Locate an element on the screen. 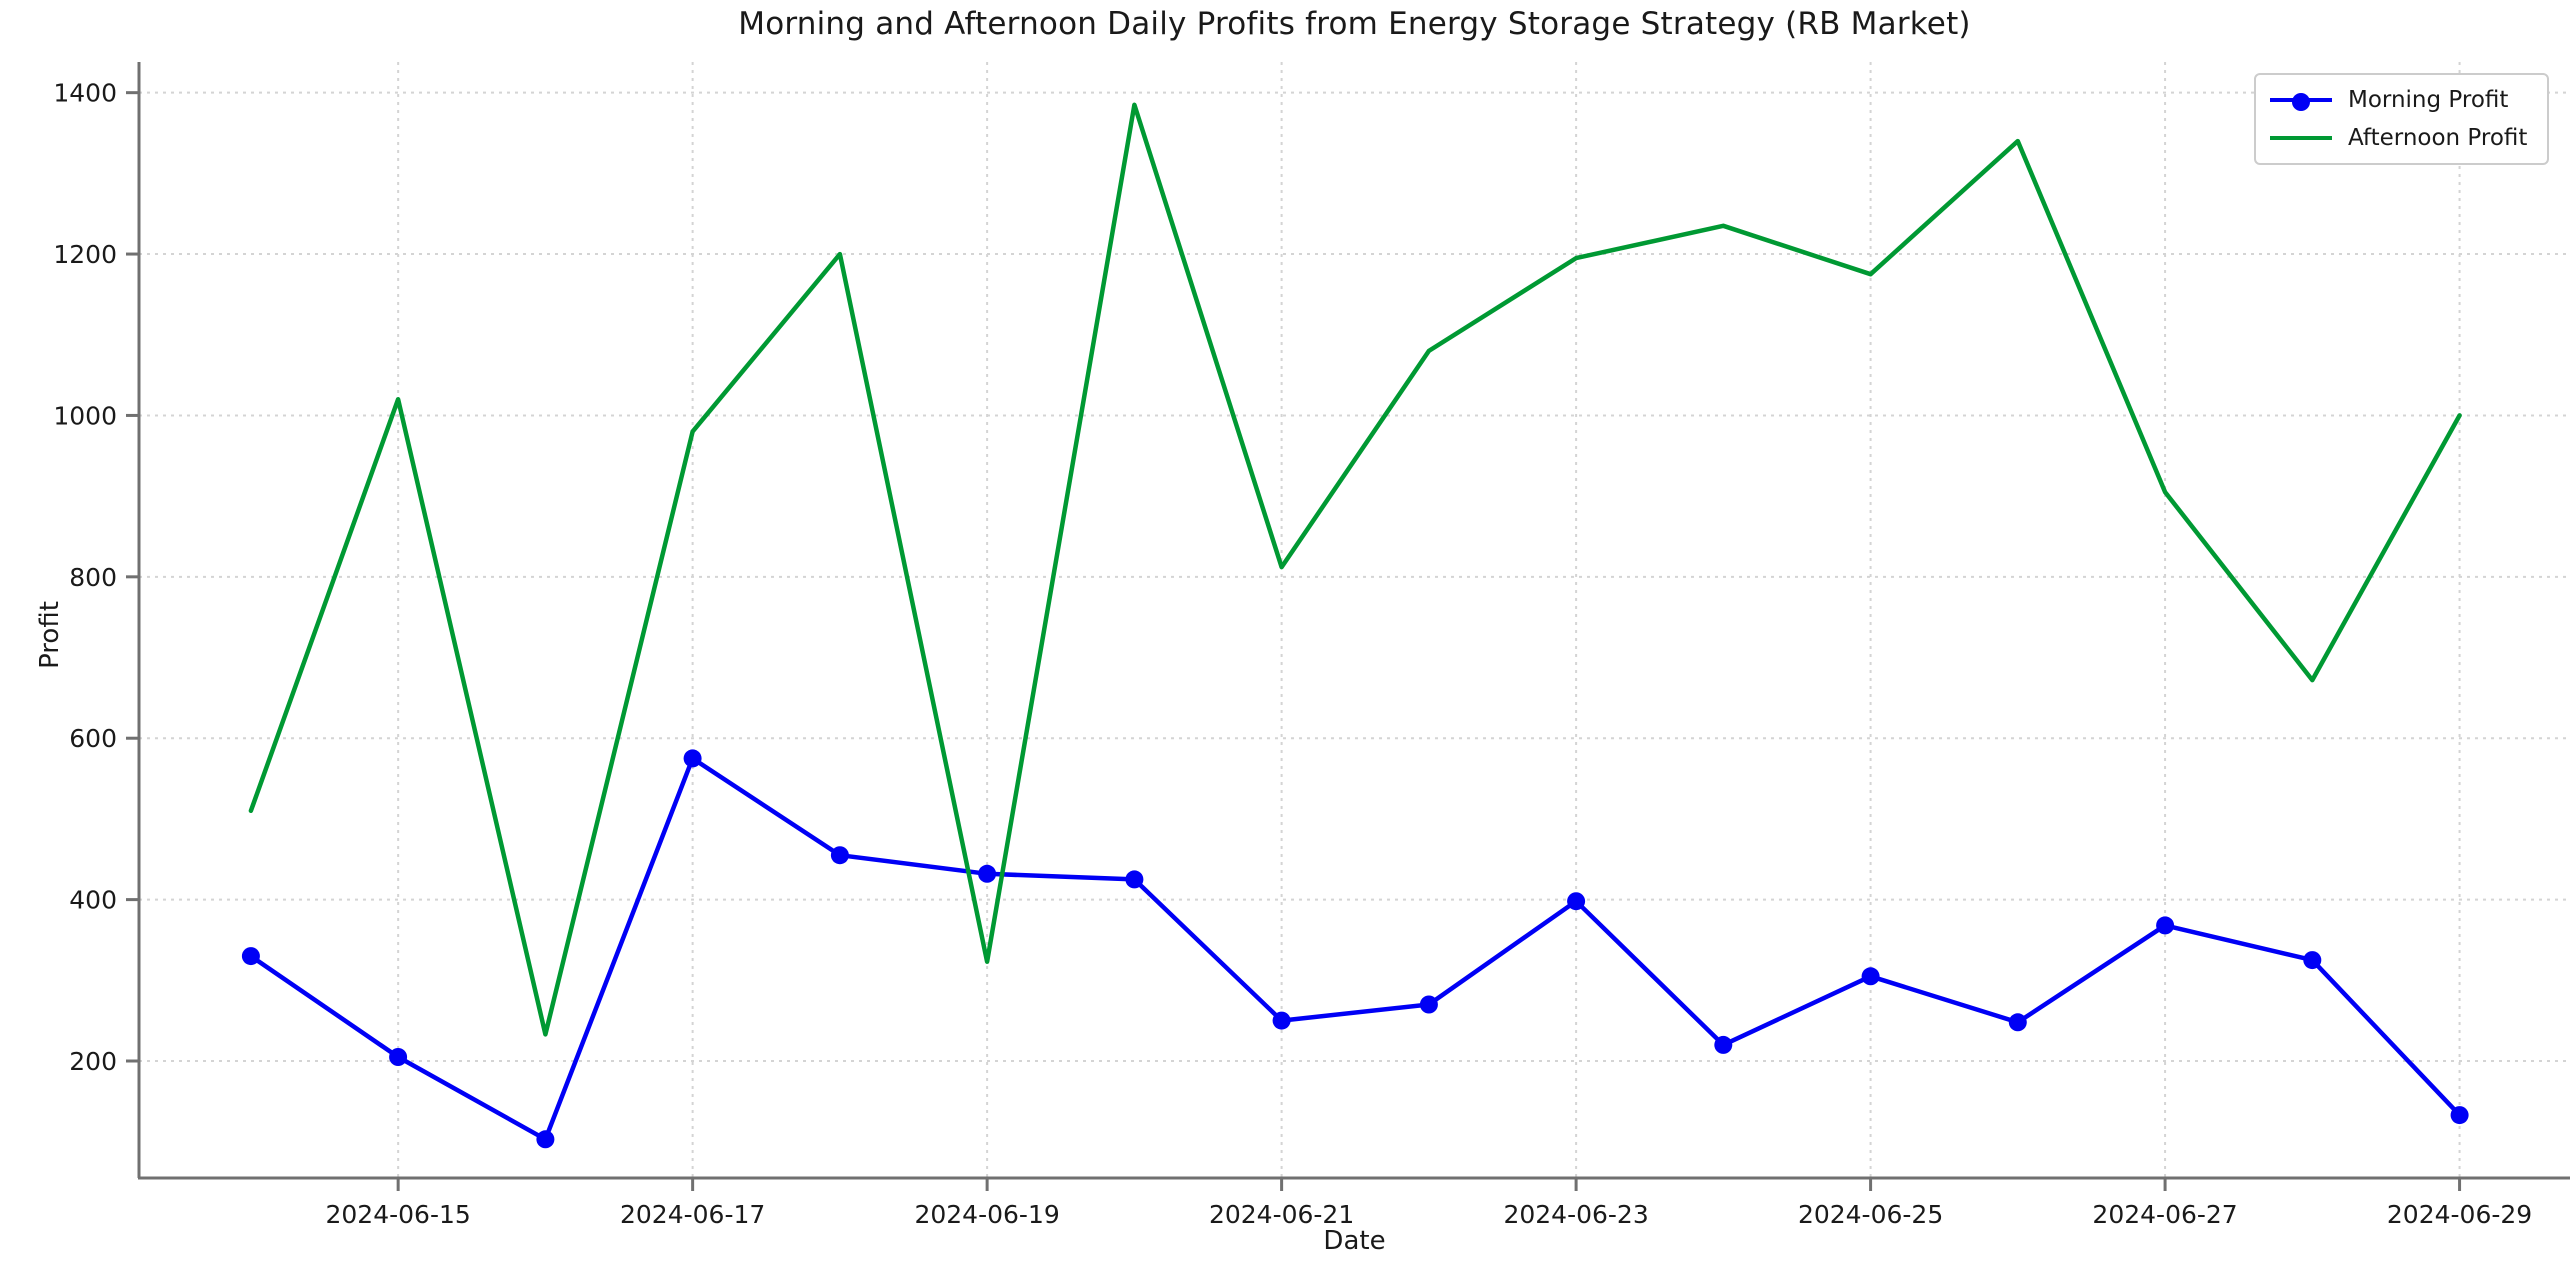  y-axis-label: Profit is located at coordinates (50, 635).